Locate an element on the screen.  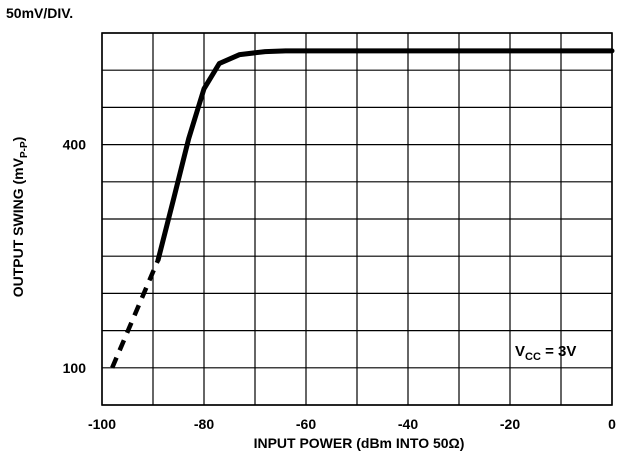
x-tick-label: 0 is located at coordinates (612, 424).